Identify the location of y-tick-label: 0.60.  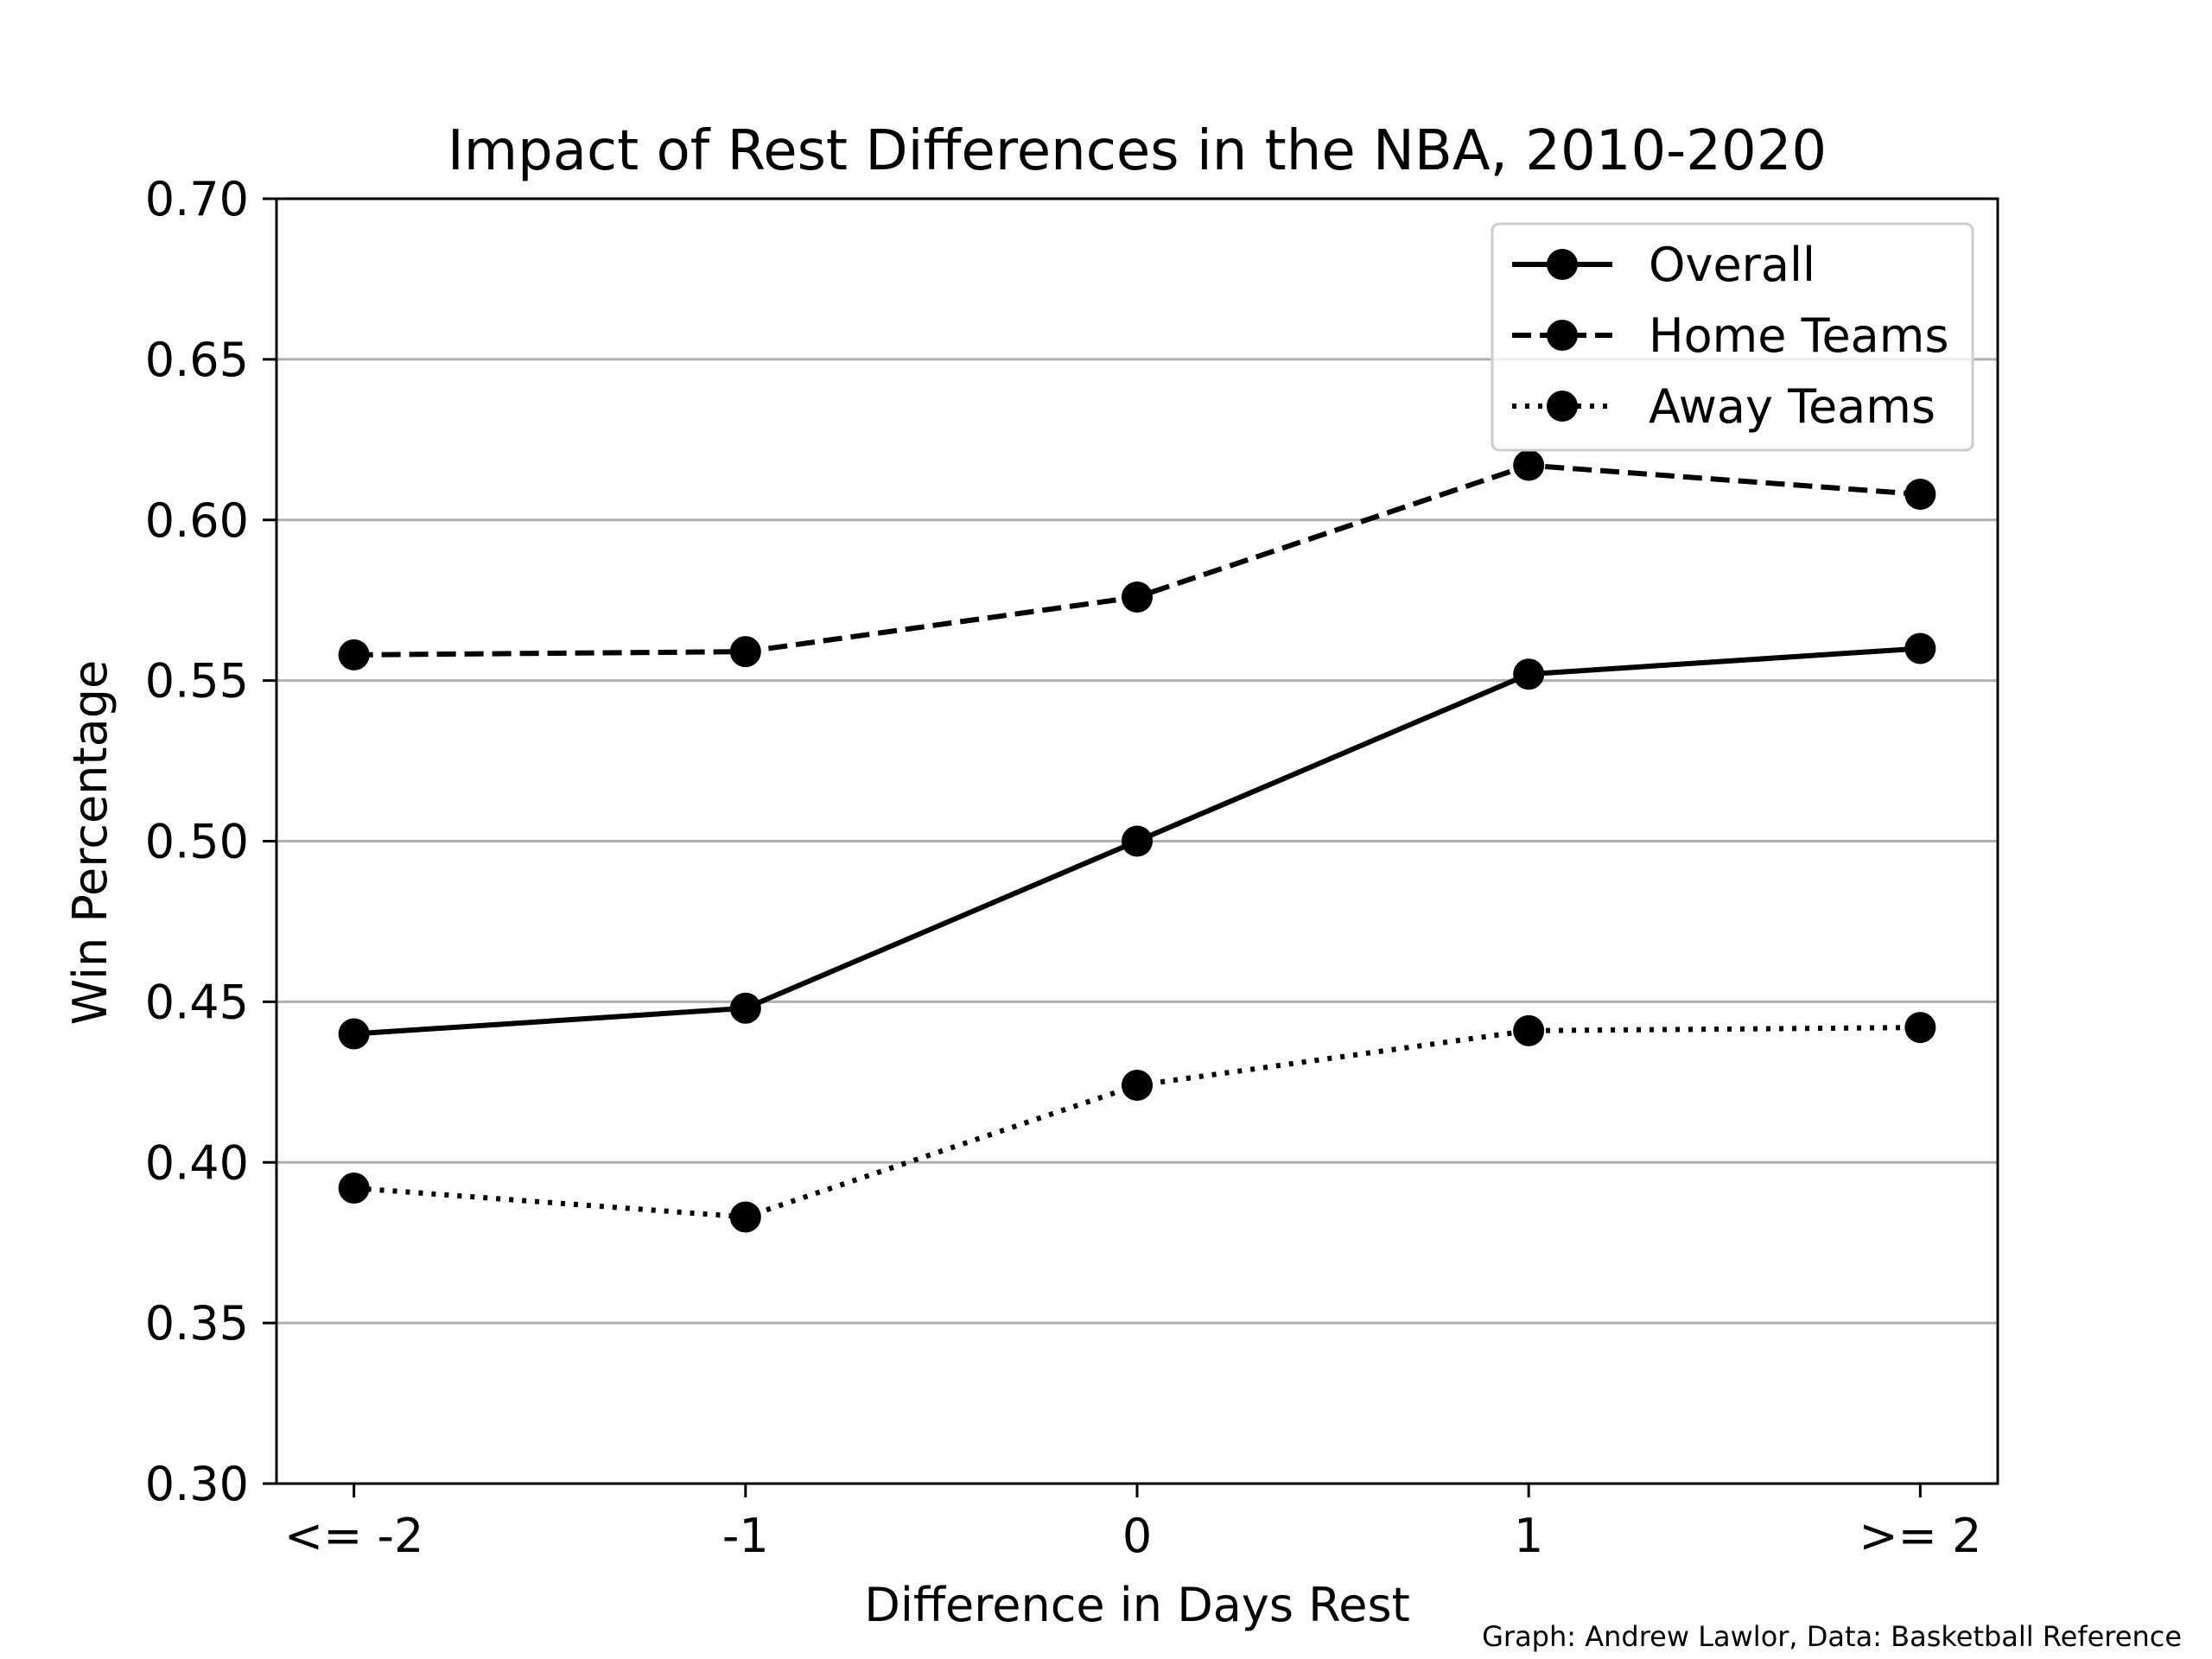
(197, 520).